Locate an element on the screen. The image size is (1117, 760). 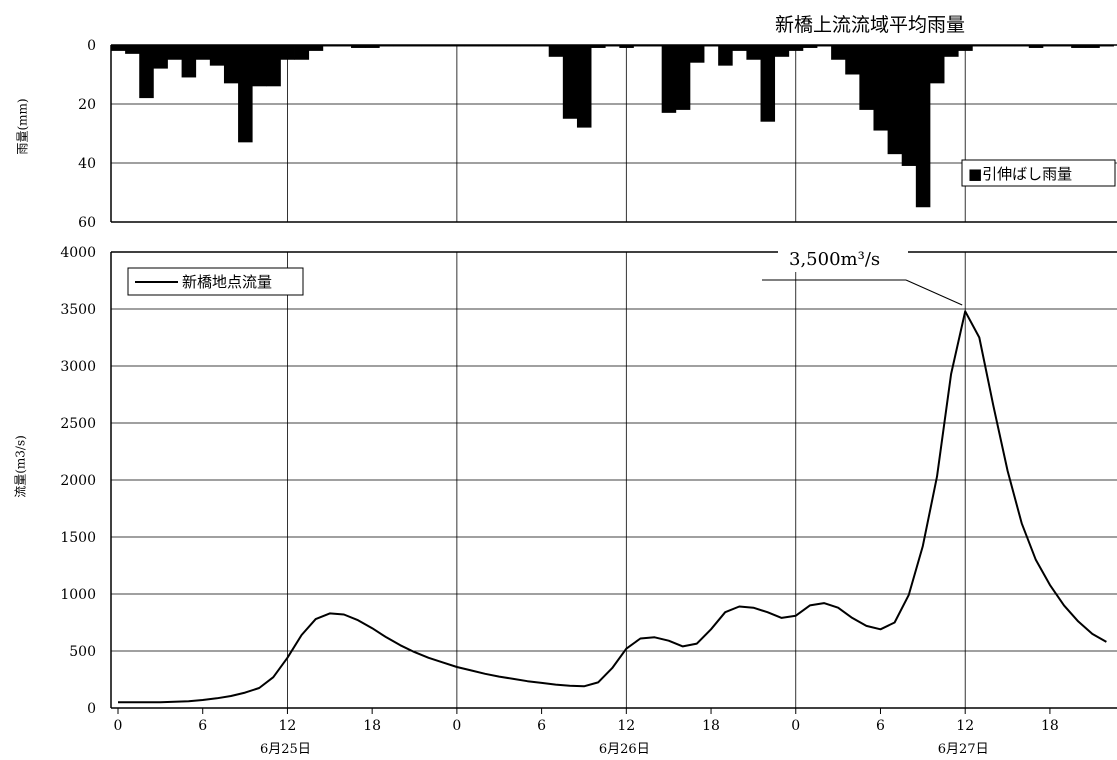
rain-chart-title: 新橋上流流域平均雨量 is located at coordinates (870, 25).